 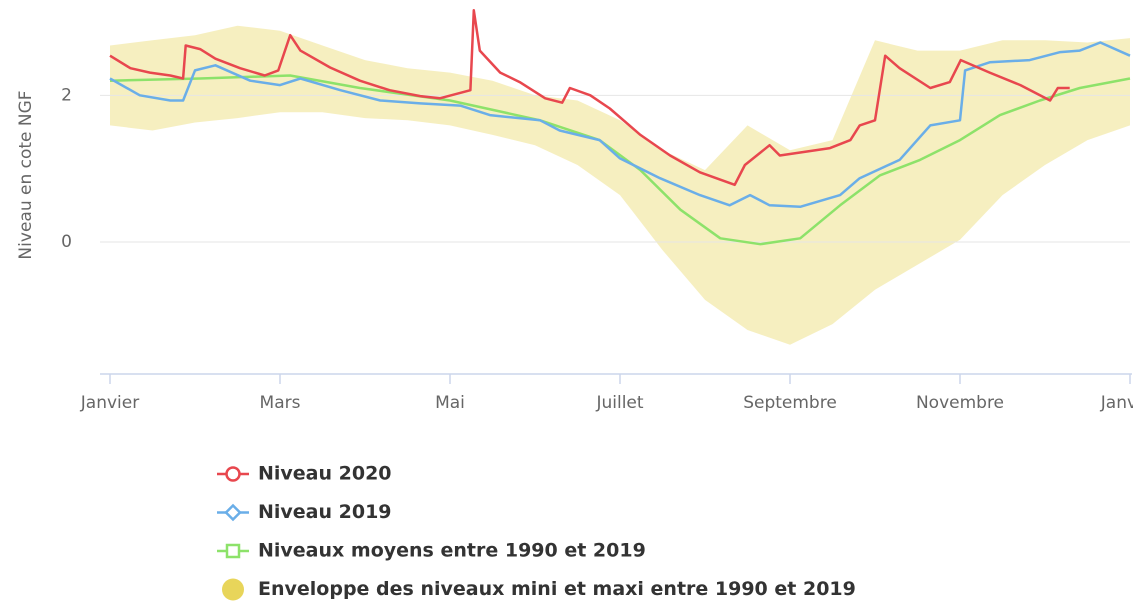 What do you see at coordinates (619, 403) in the screenshot?
I see `x-tick-label: Juillet` at bounding box center [619, 403].